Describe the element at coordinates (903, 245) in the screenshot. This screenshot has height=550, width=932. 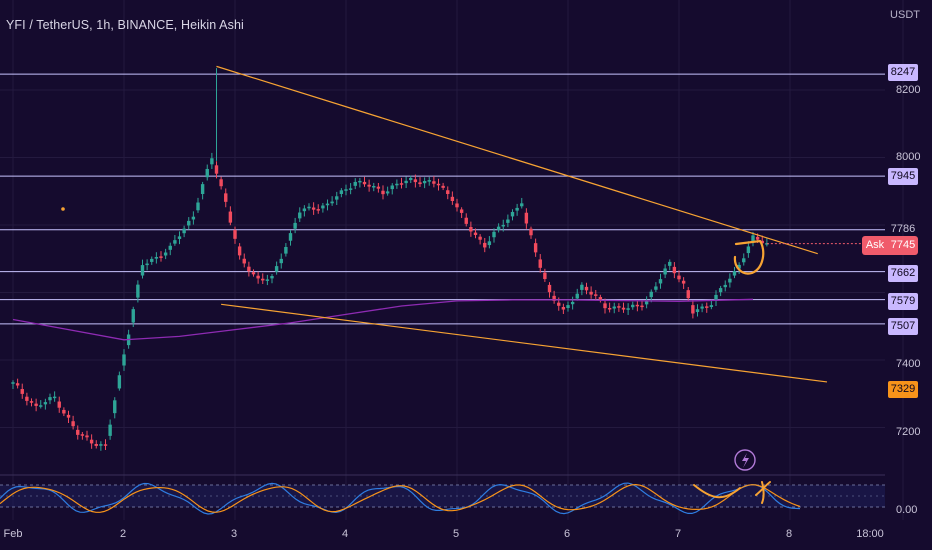
I see `ask-price: 7745` at that location.